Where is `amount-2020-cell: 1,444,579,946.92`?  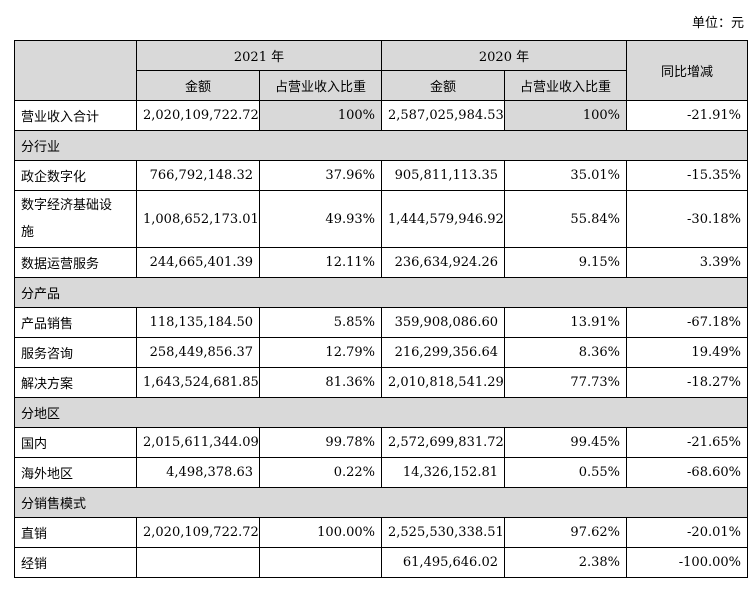 amount-2020-cell: 1,444,579,946.92 is located at coordinates (443, 219).